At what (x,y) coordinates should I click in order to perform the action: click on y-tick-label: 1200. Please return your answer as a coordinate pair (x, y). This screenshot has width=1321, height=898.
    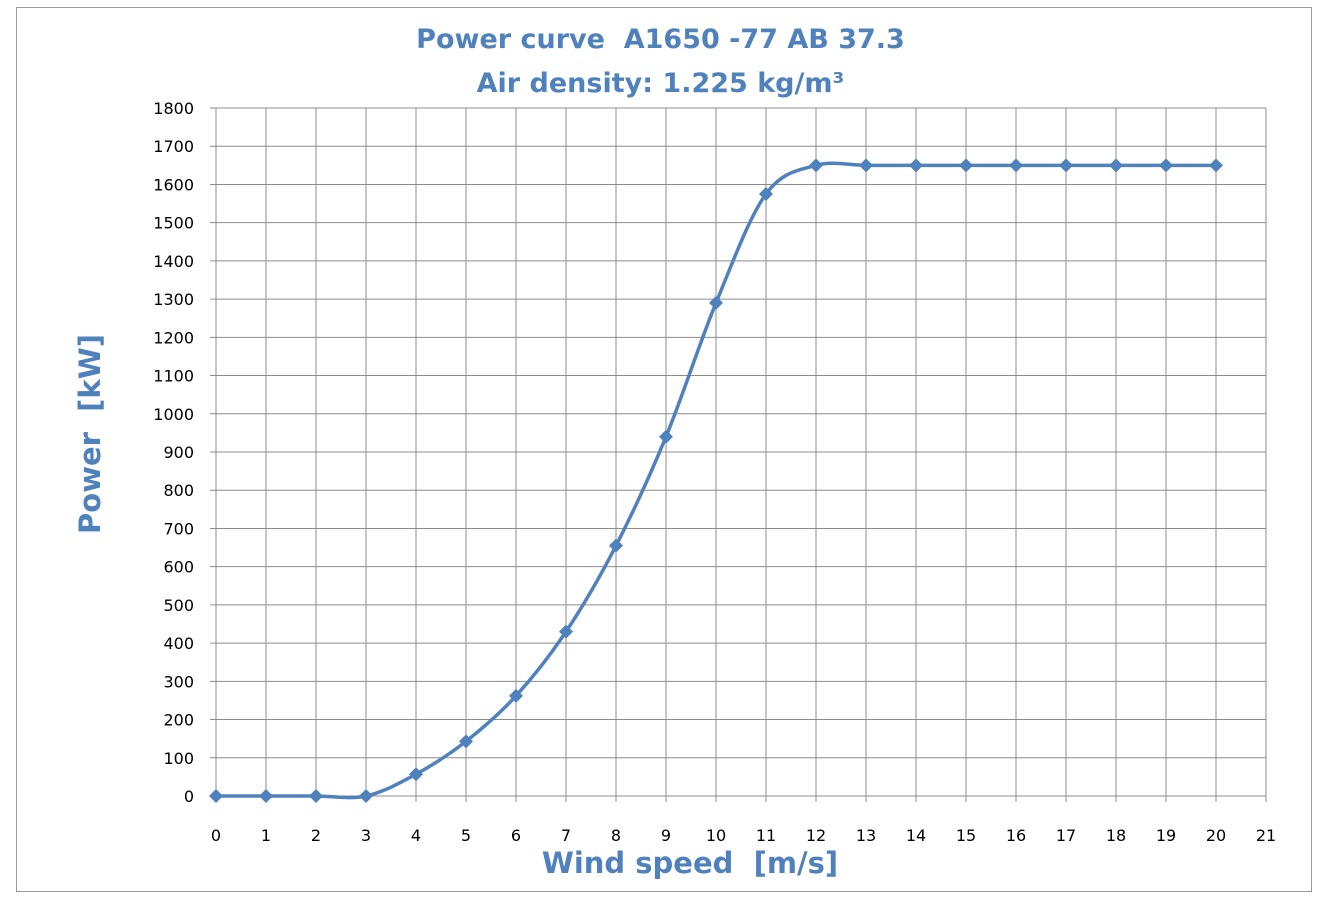
    Looking at the image, I should click on (173, 337).